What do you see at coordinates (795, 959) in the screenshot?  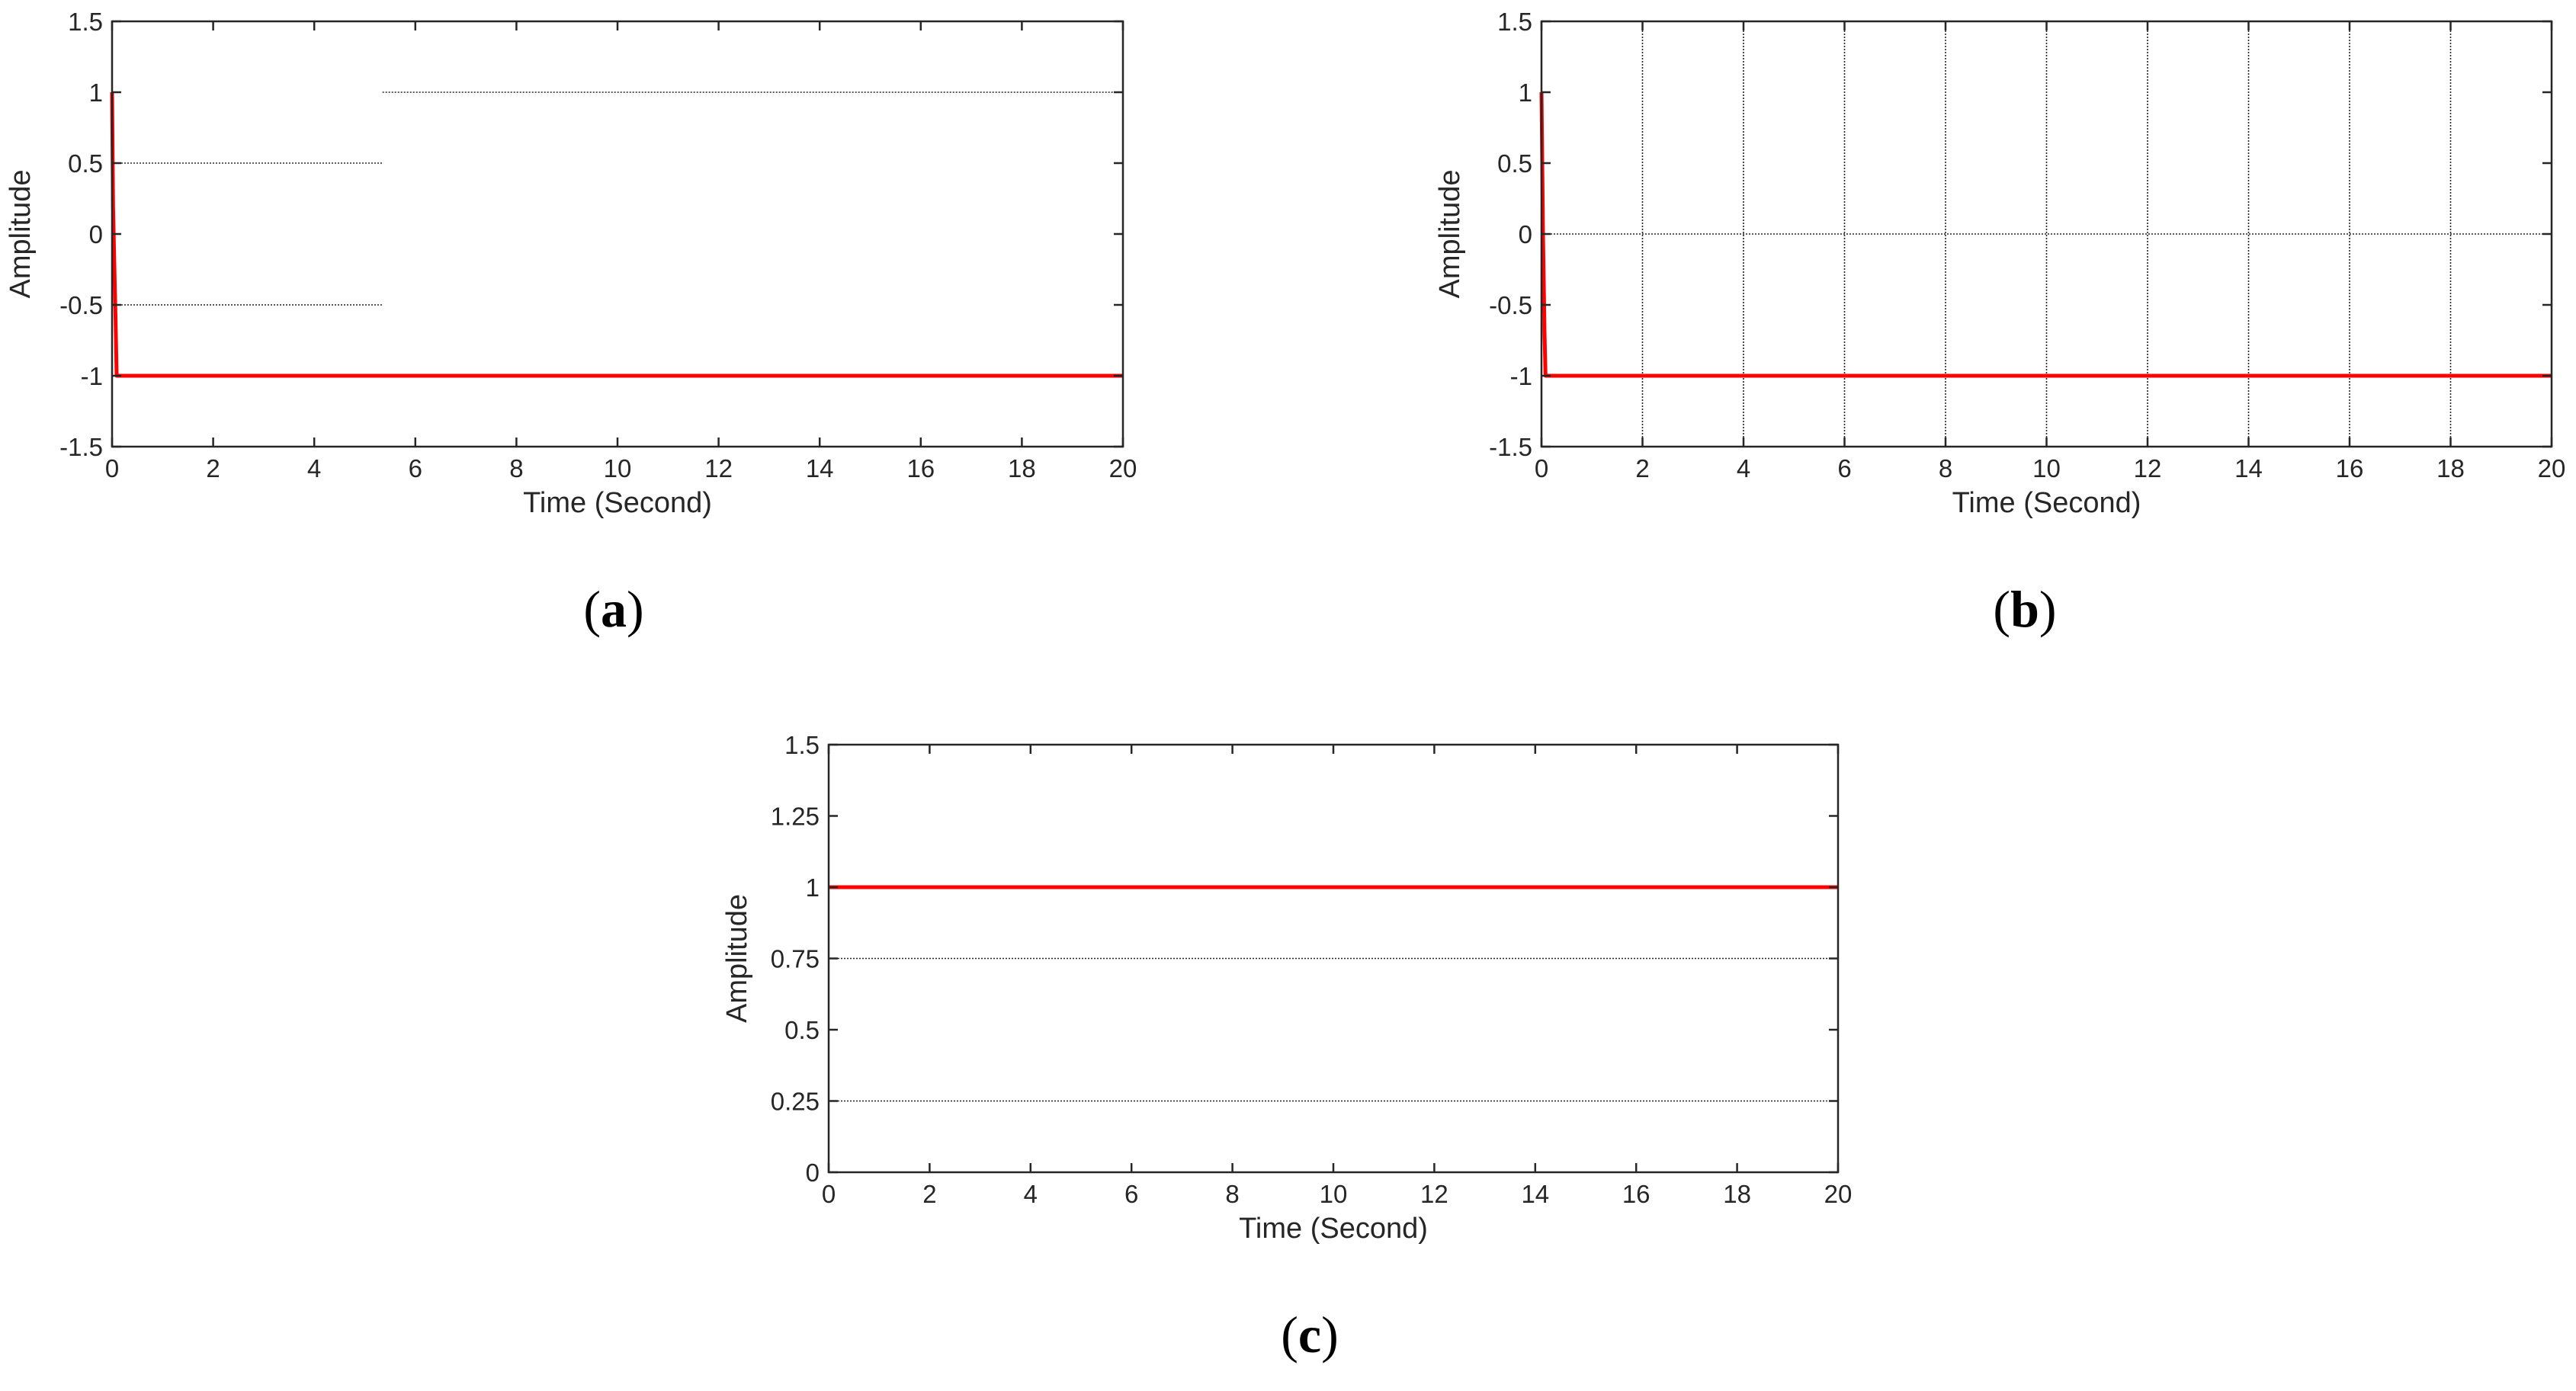 I see `y-tick-label: 0.75` at bounding box center [795, 959].